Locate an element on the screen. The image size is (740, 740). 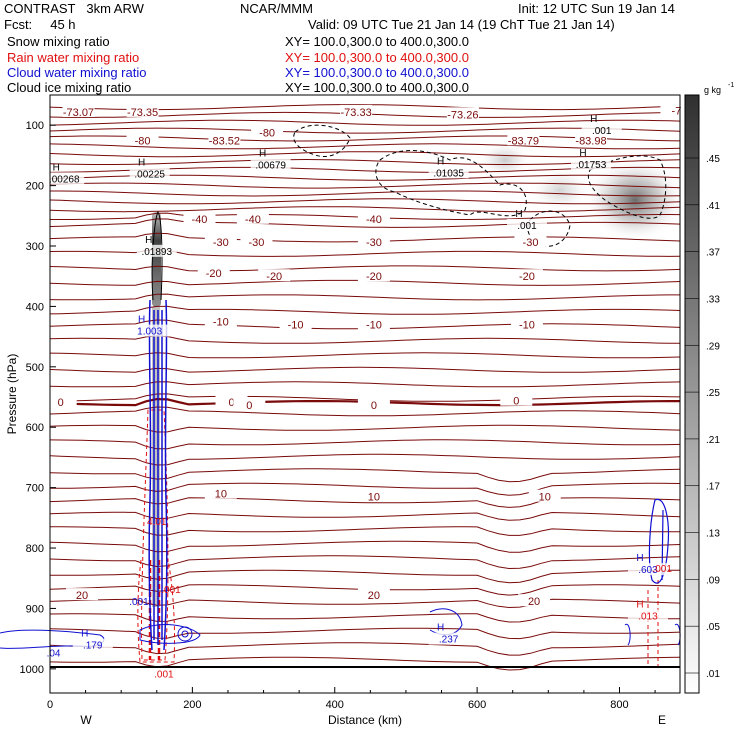
snow-column-shading-low is located at coordinates (156, 457).